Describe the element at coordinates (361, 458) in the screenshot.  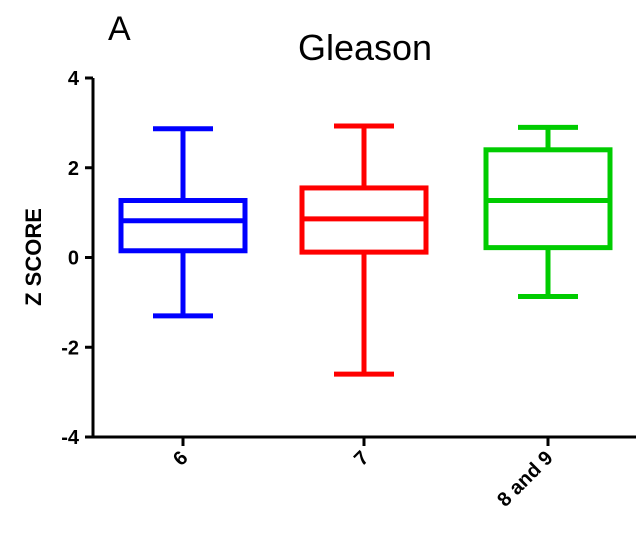
I see `x-tick-label: 7` at that location.